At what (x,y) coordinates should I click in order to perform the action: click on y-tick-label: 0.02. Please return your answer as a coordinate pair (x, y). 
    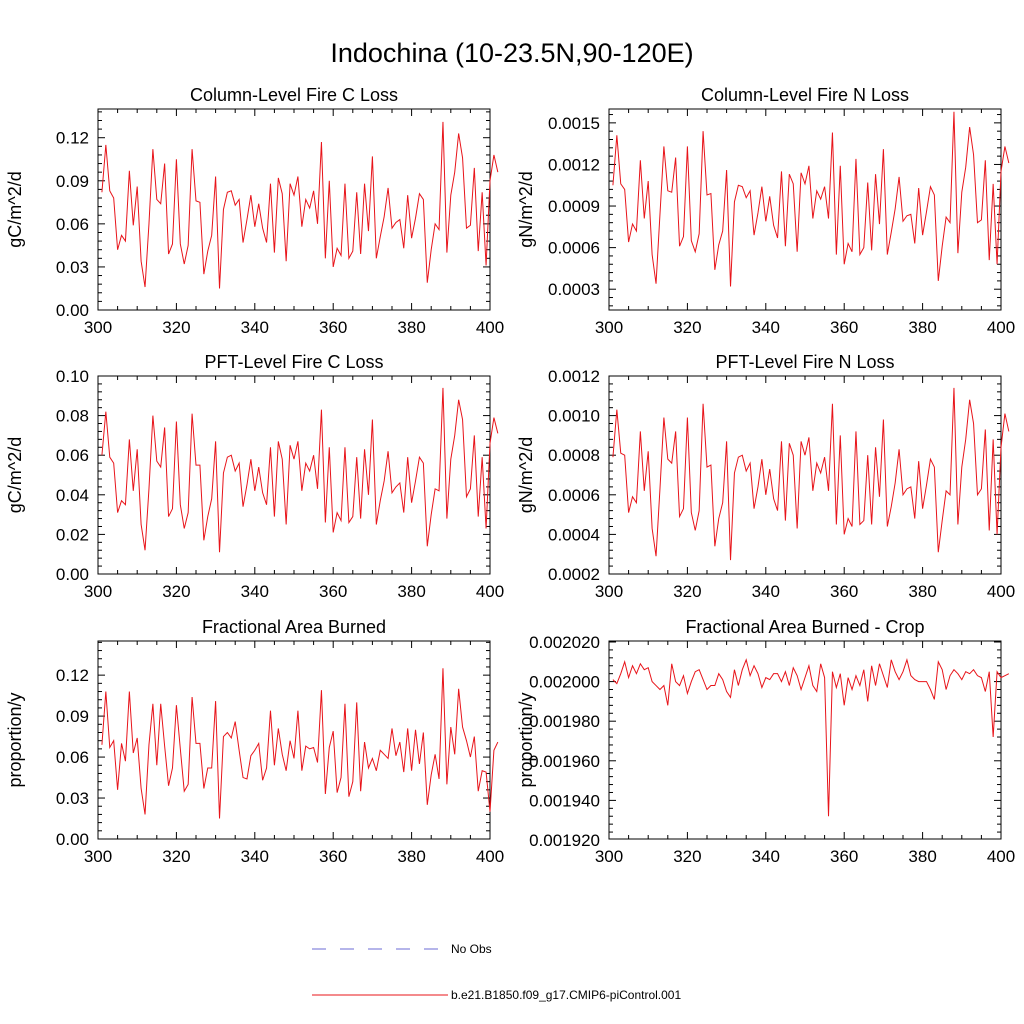
    Looking at the image, I should click on (72, 534).